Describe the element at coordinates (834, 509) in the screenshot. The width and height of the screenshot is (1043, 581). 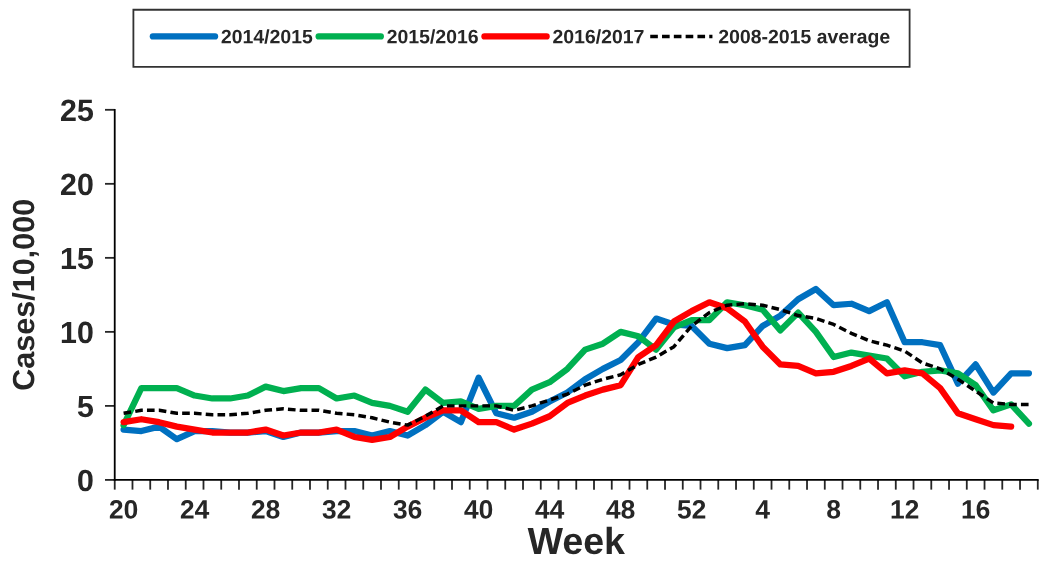
I see `x-tick-label: 8` at that location.